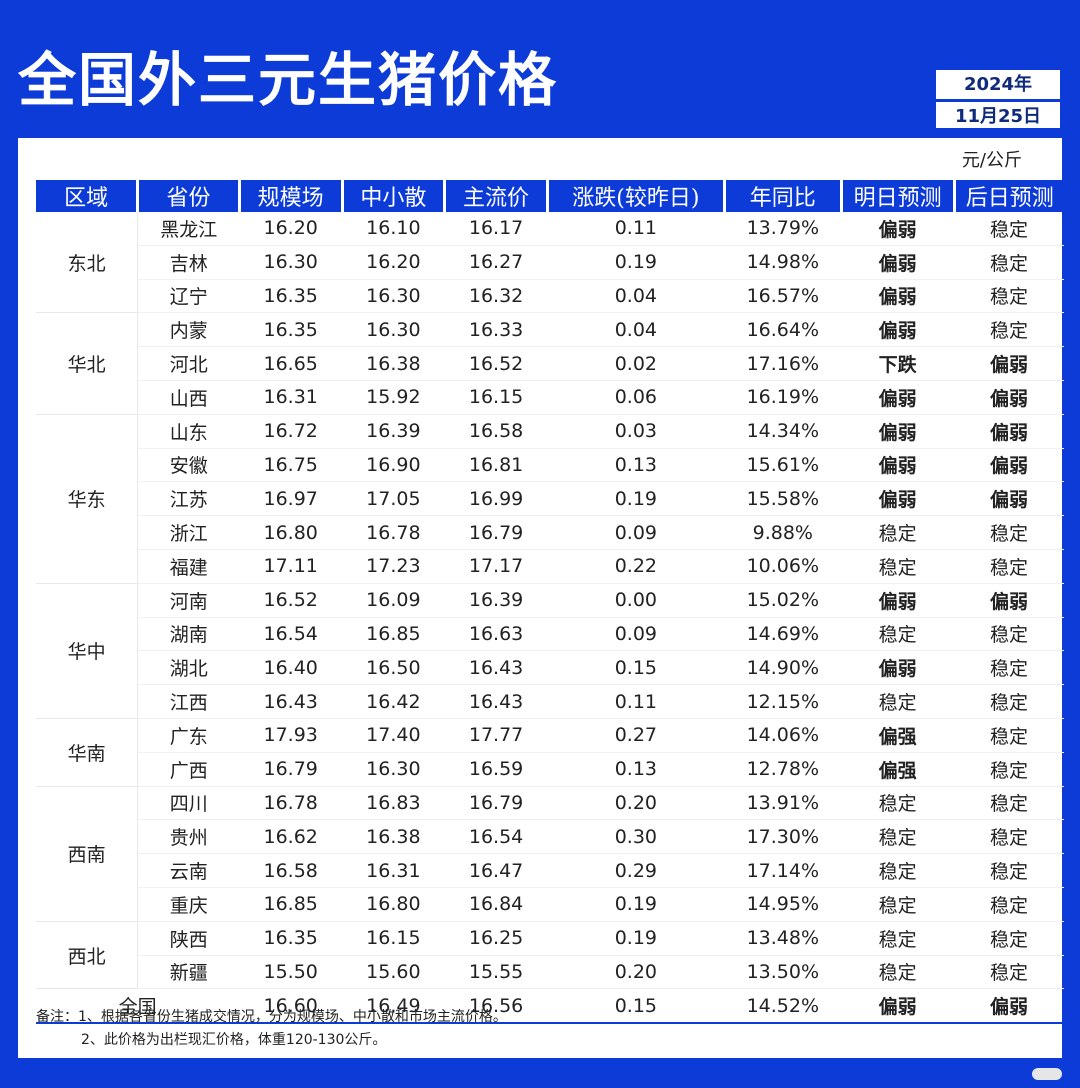 The image size is (1080, 1088). I want to click on table-row: 湖南 16.54 16.85 16.63 0.09 14.69% 稳定 稳定, so click(550, 634).